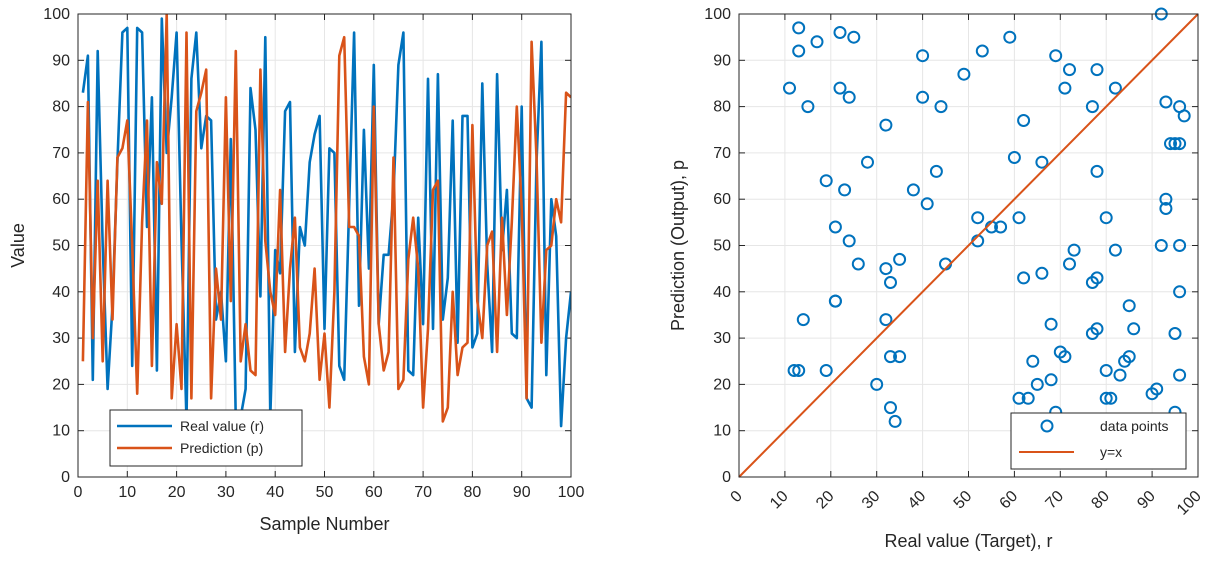 The height and width of the screenshot is (561, 1222). I want to click on y-axis-label: Prediction (Output), p, so click(678, 245).